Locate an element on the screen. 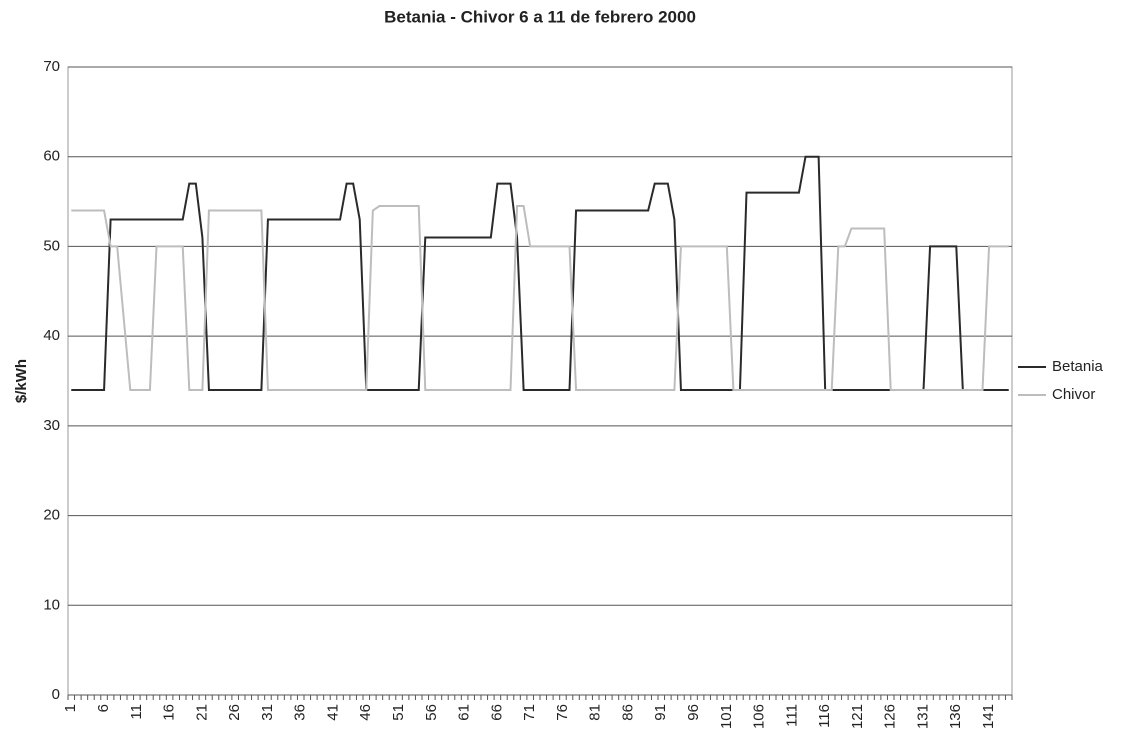  x-tick-label: 91 is located at coordinates (660, 712).